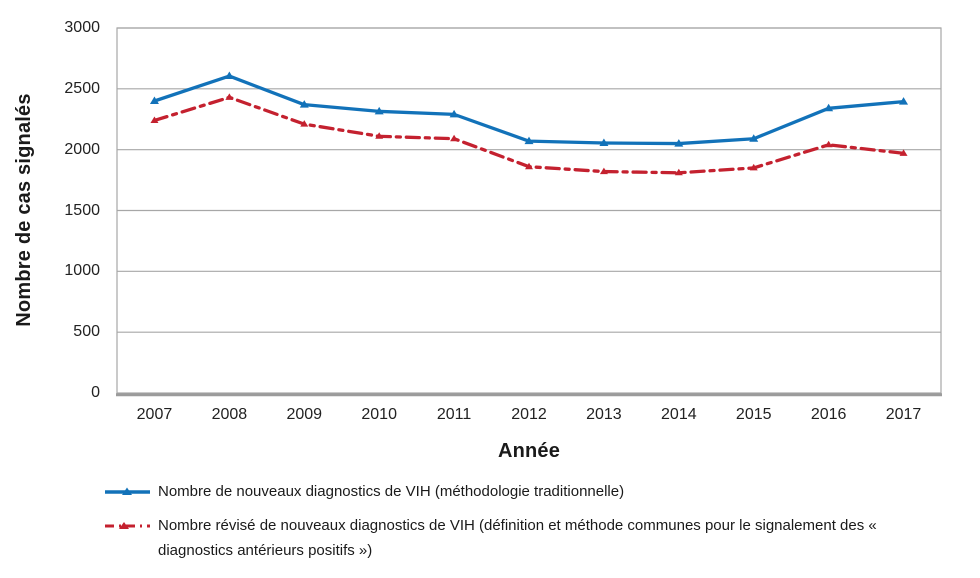 The width and height of the screenshot is (980, 578). What do you see at coordinates (529, 135) in the screenshot?
I see `series-line-revised` at bounding box center [529, 135].